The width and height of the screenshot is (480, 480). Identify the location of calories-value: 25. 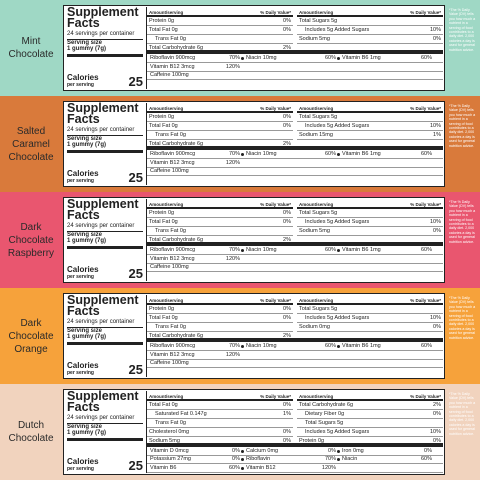
(135, 177).